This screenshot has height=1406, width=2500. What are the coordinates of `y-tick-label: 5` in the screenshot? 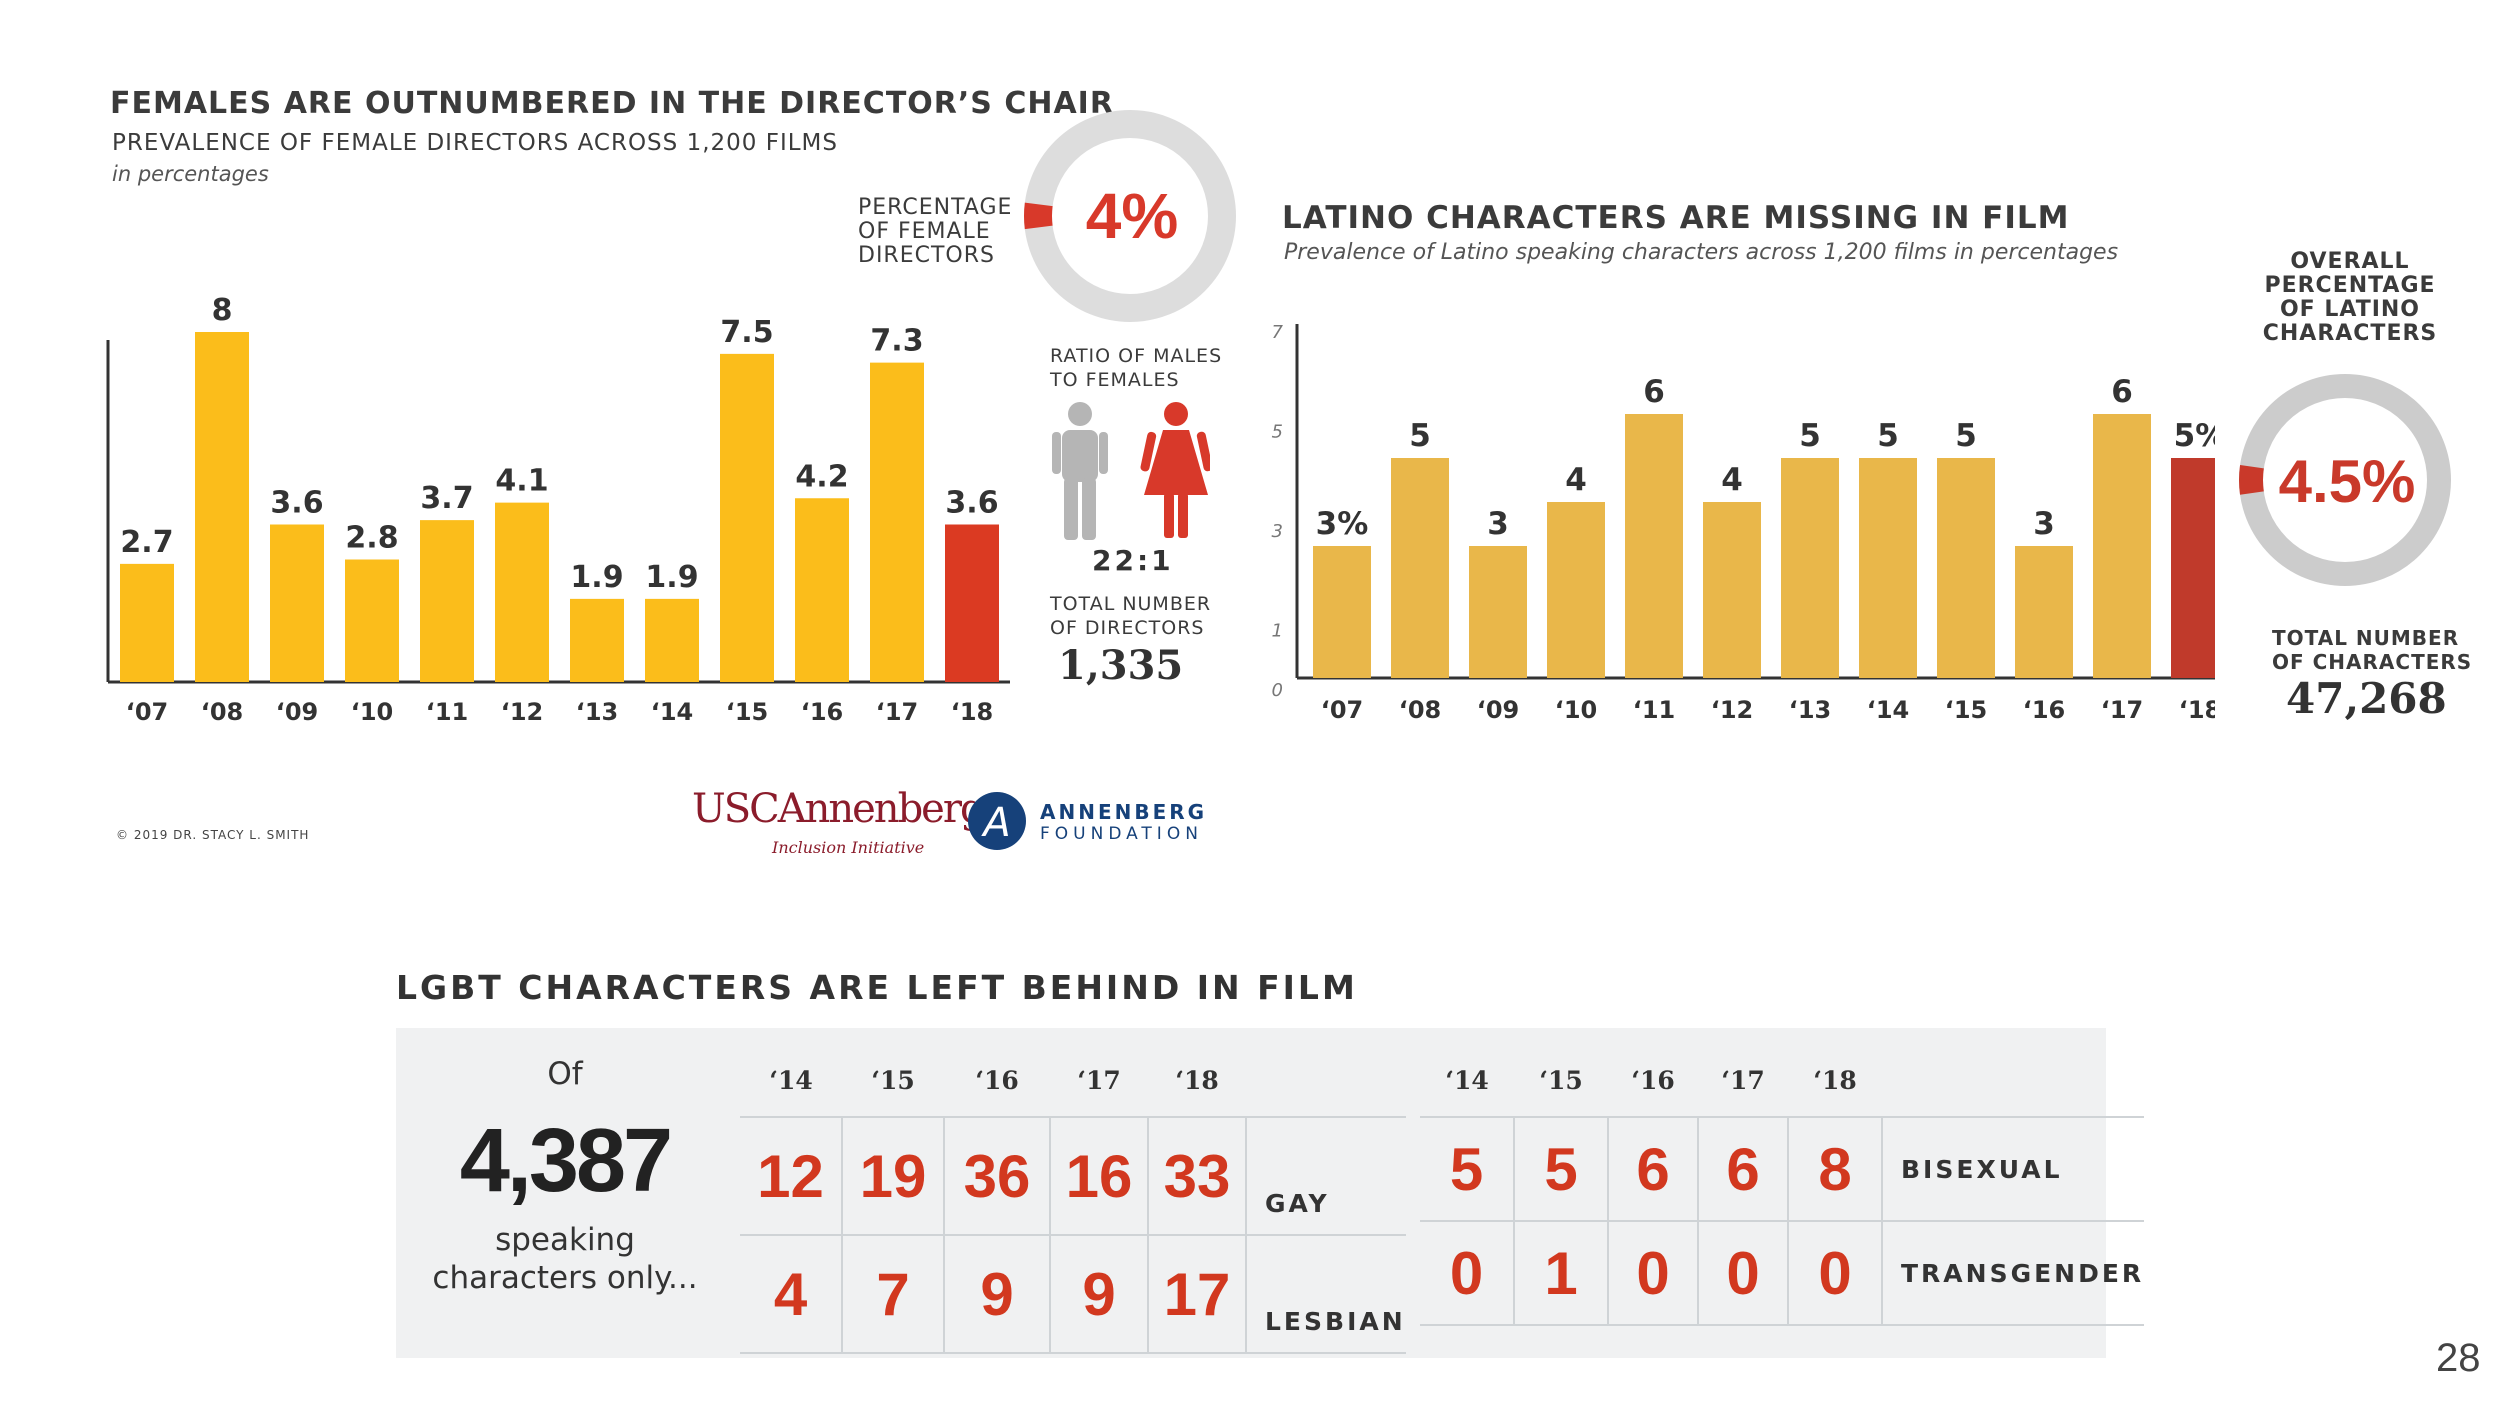 It's located at (1277, 431).